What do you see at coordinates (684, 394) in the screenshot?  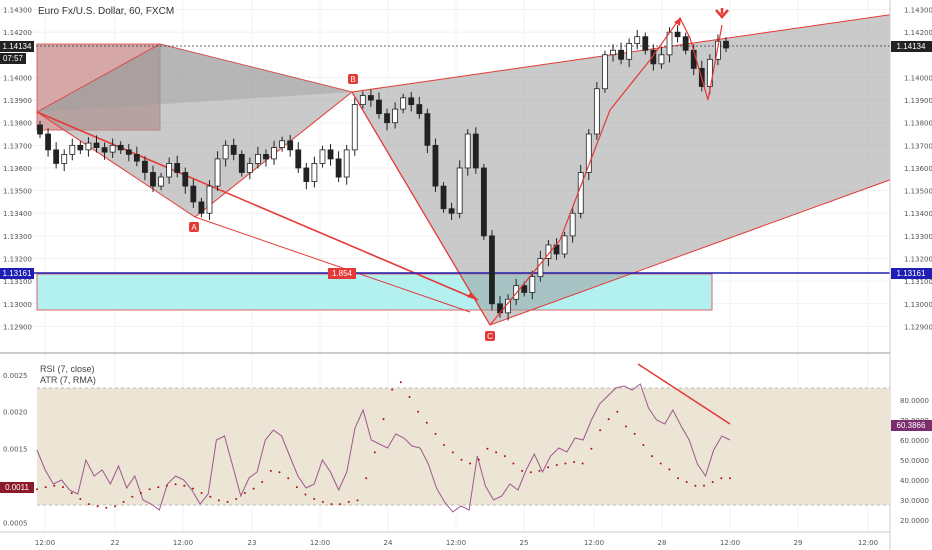 I see `rsi-trendline` at bounding box center [684, 394].